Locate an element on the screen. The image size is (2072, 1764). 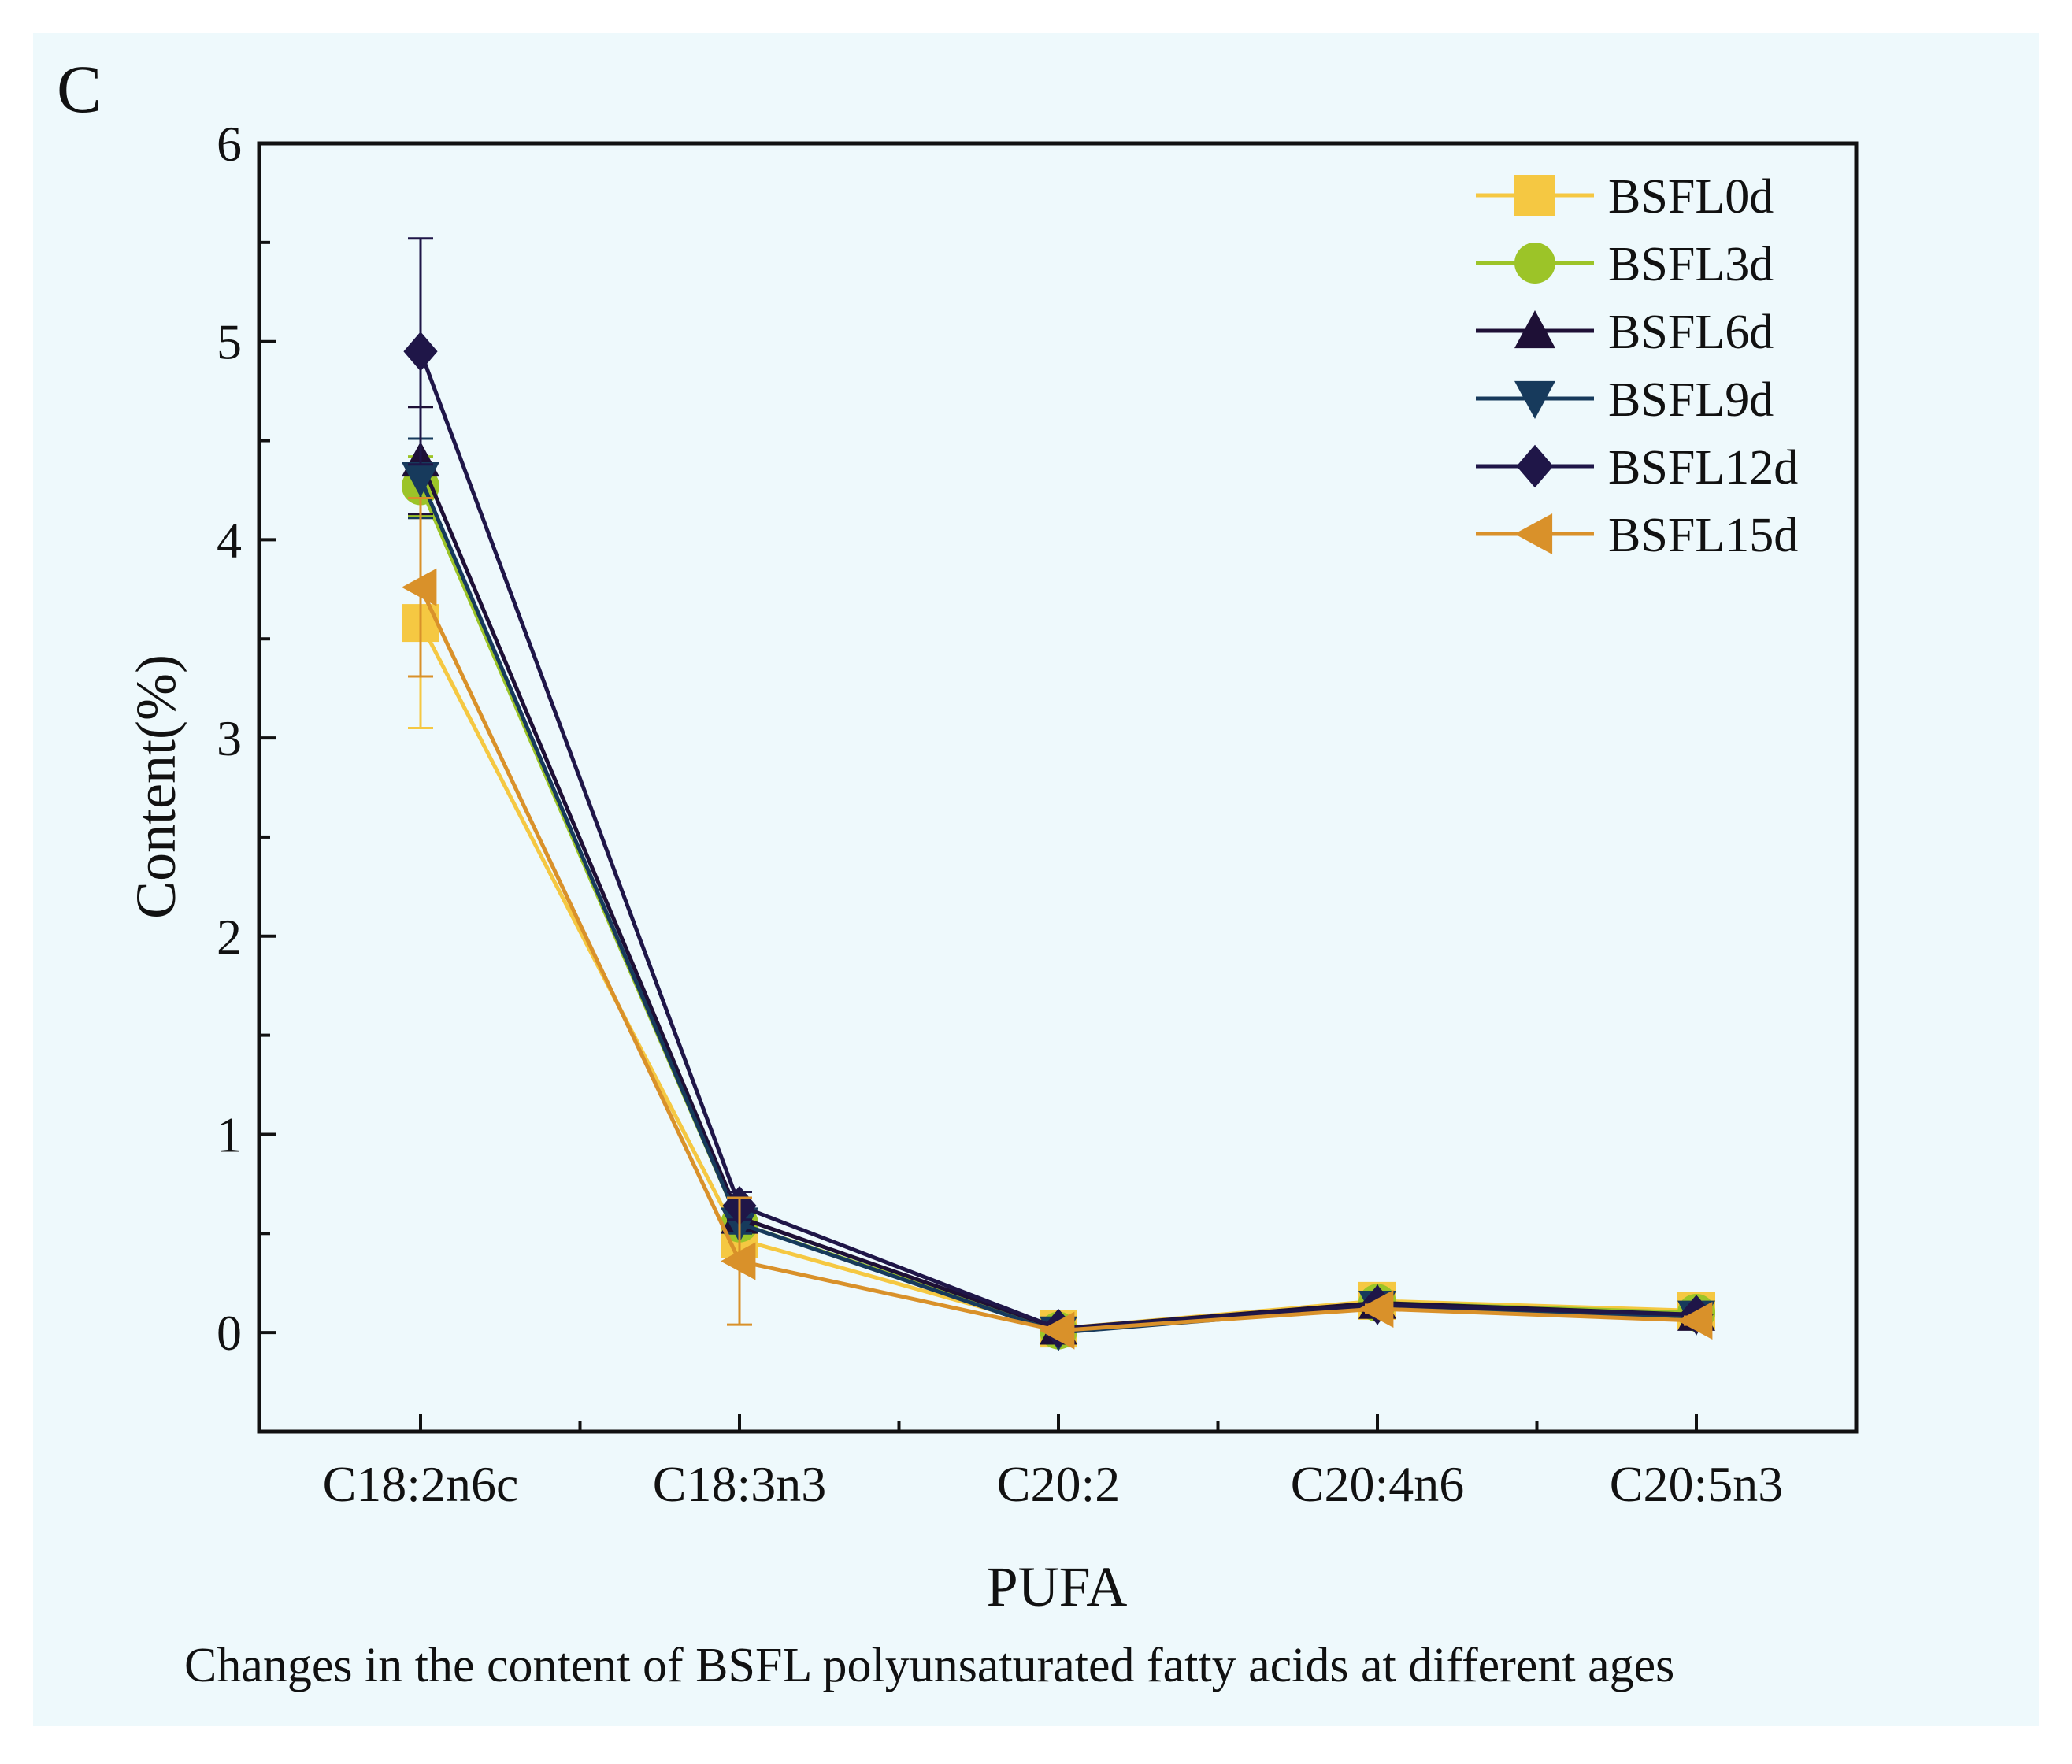
x-axis-label: PUFA is located at coordinates (1057, 1586).